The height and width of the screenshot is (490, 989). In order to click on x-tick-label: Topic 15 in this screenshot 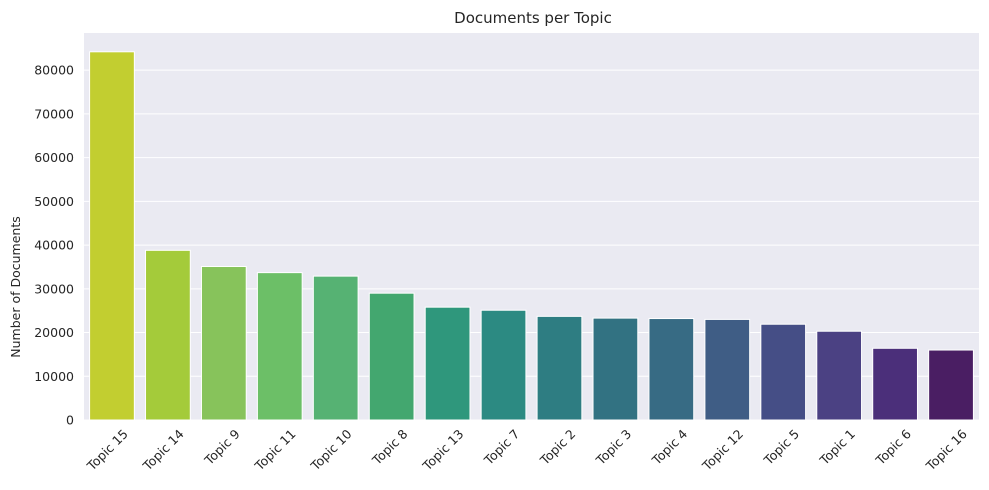, I will do `click(107, 450)`.